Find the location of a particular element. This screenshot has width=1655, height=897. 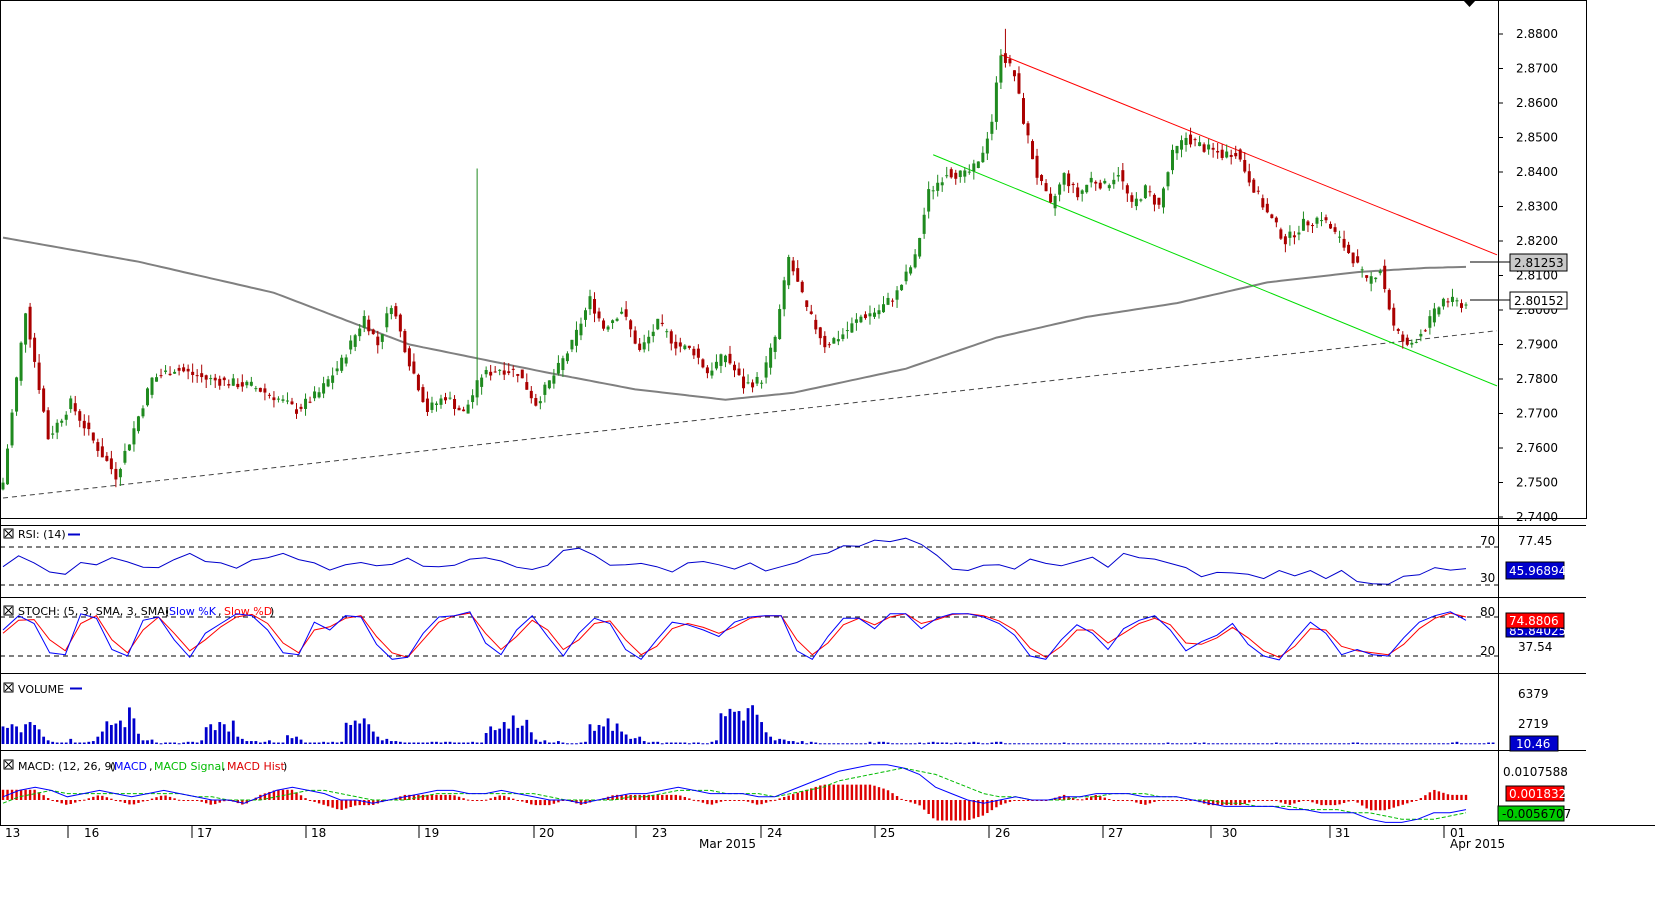

x-day-label: 26 is located at coordinates (1002, 833).